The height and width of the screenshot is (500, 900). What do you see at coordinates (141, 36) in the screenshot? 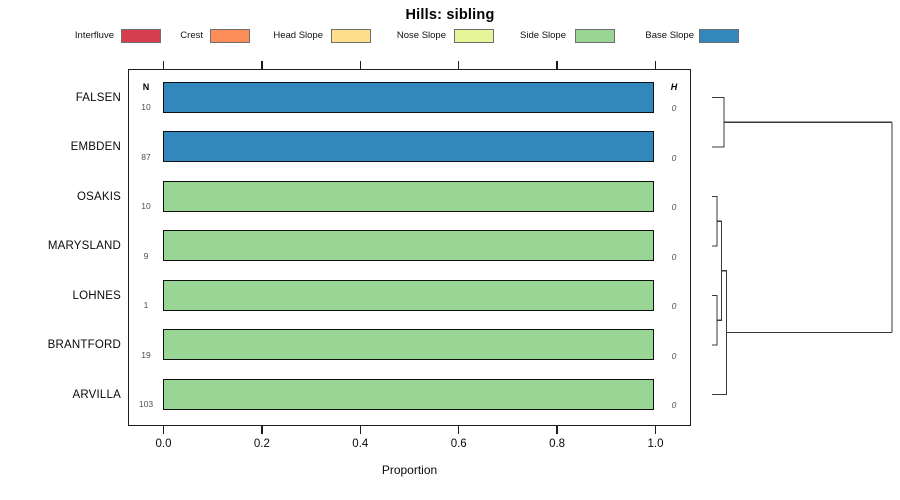
I see `legend-swatch-interfluve` at bounding box center [141, 36].